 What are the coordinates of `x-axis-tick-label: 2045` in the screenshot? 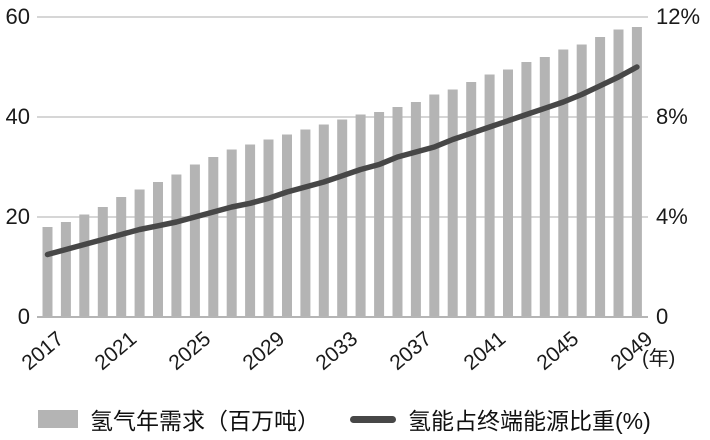 It's located at (558, 351).